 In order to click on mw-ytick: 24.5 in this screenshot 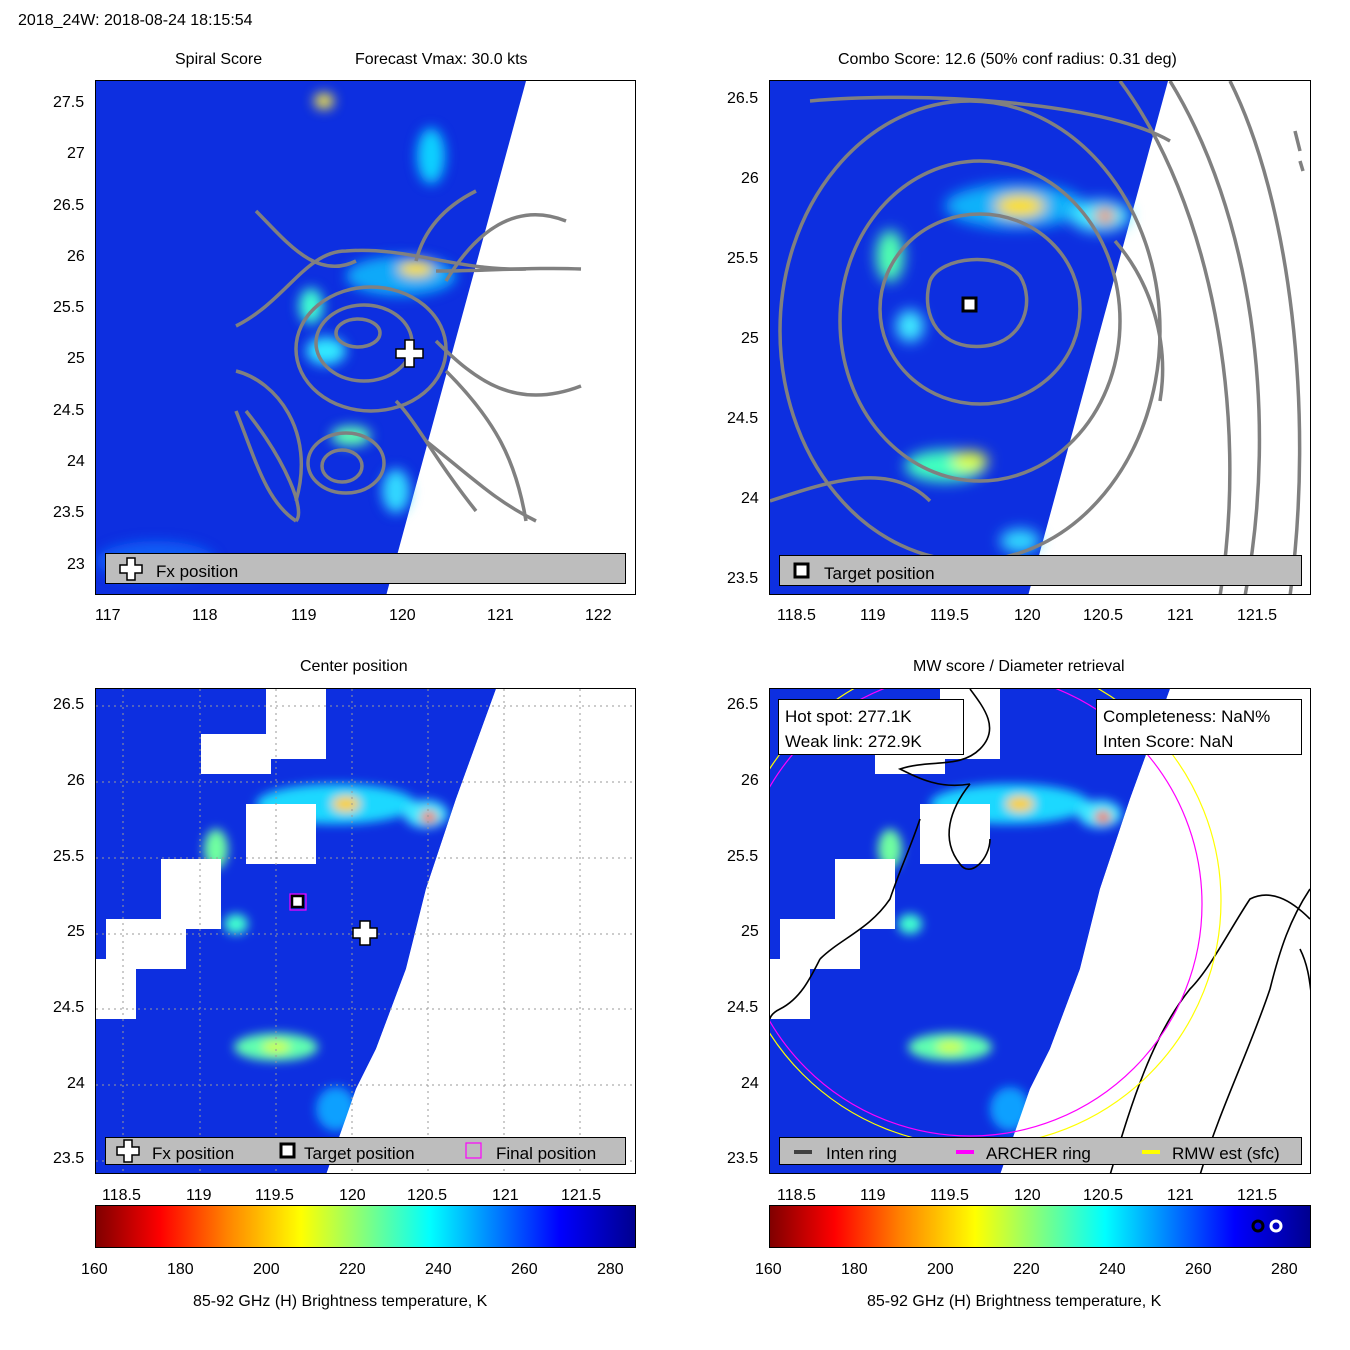, I will do `click(743, 1007)`.